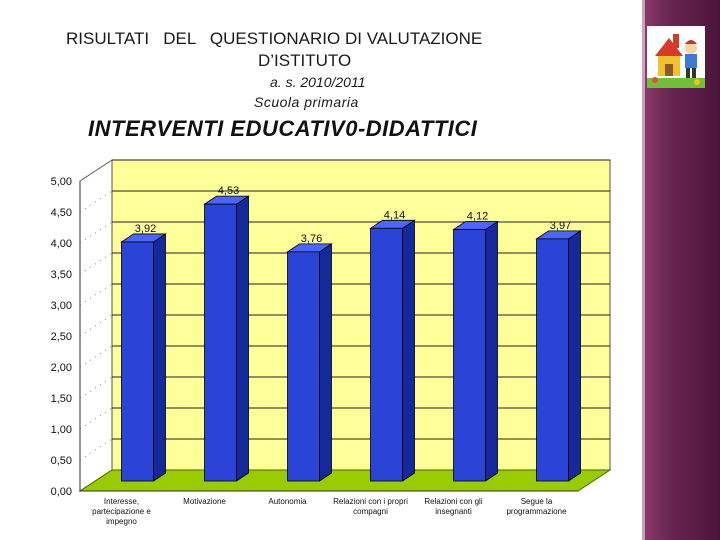 The height and width of the screenshot is (540, 720). What do you see at coordinates (676, 57) in the screenshot?
I see `school-children-logo-icon` at bounding box center [676, 57].